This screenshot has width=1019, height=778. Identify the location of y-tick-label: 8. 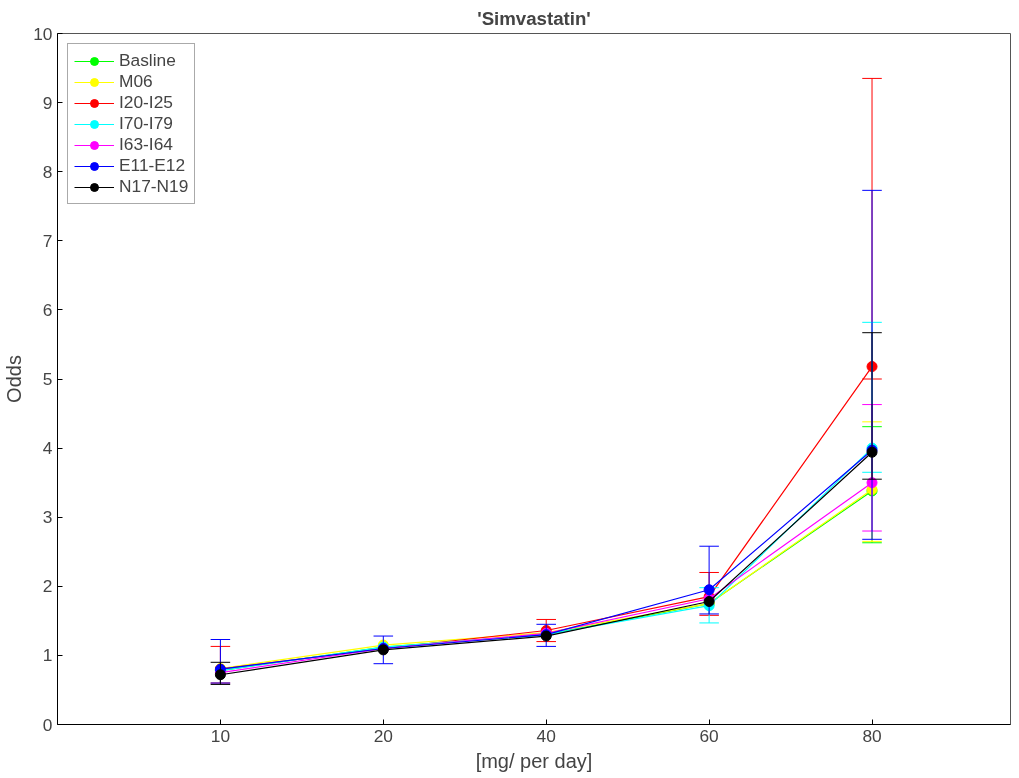
(47, 171).